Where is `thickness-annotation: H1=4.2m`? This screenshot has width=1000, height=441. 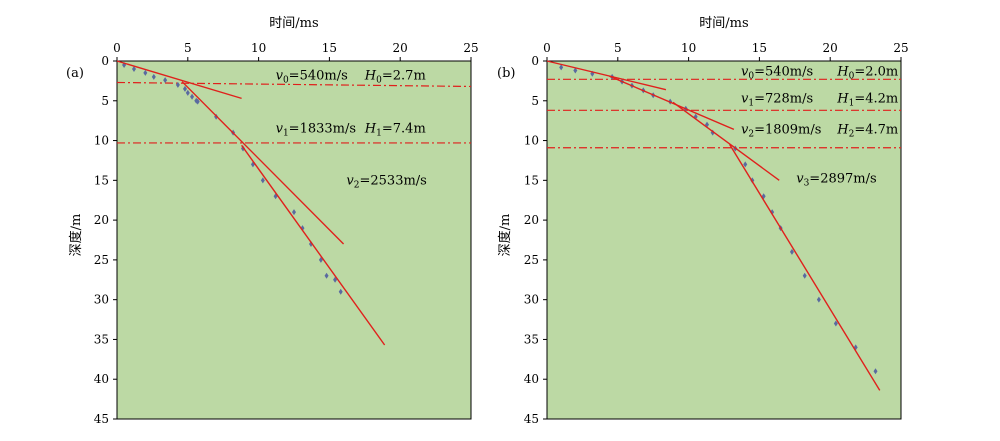 thickness-annotation: H1=4.2m is located at coordinates (867, 99).